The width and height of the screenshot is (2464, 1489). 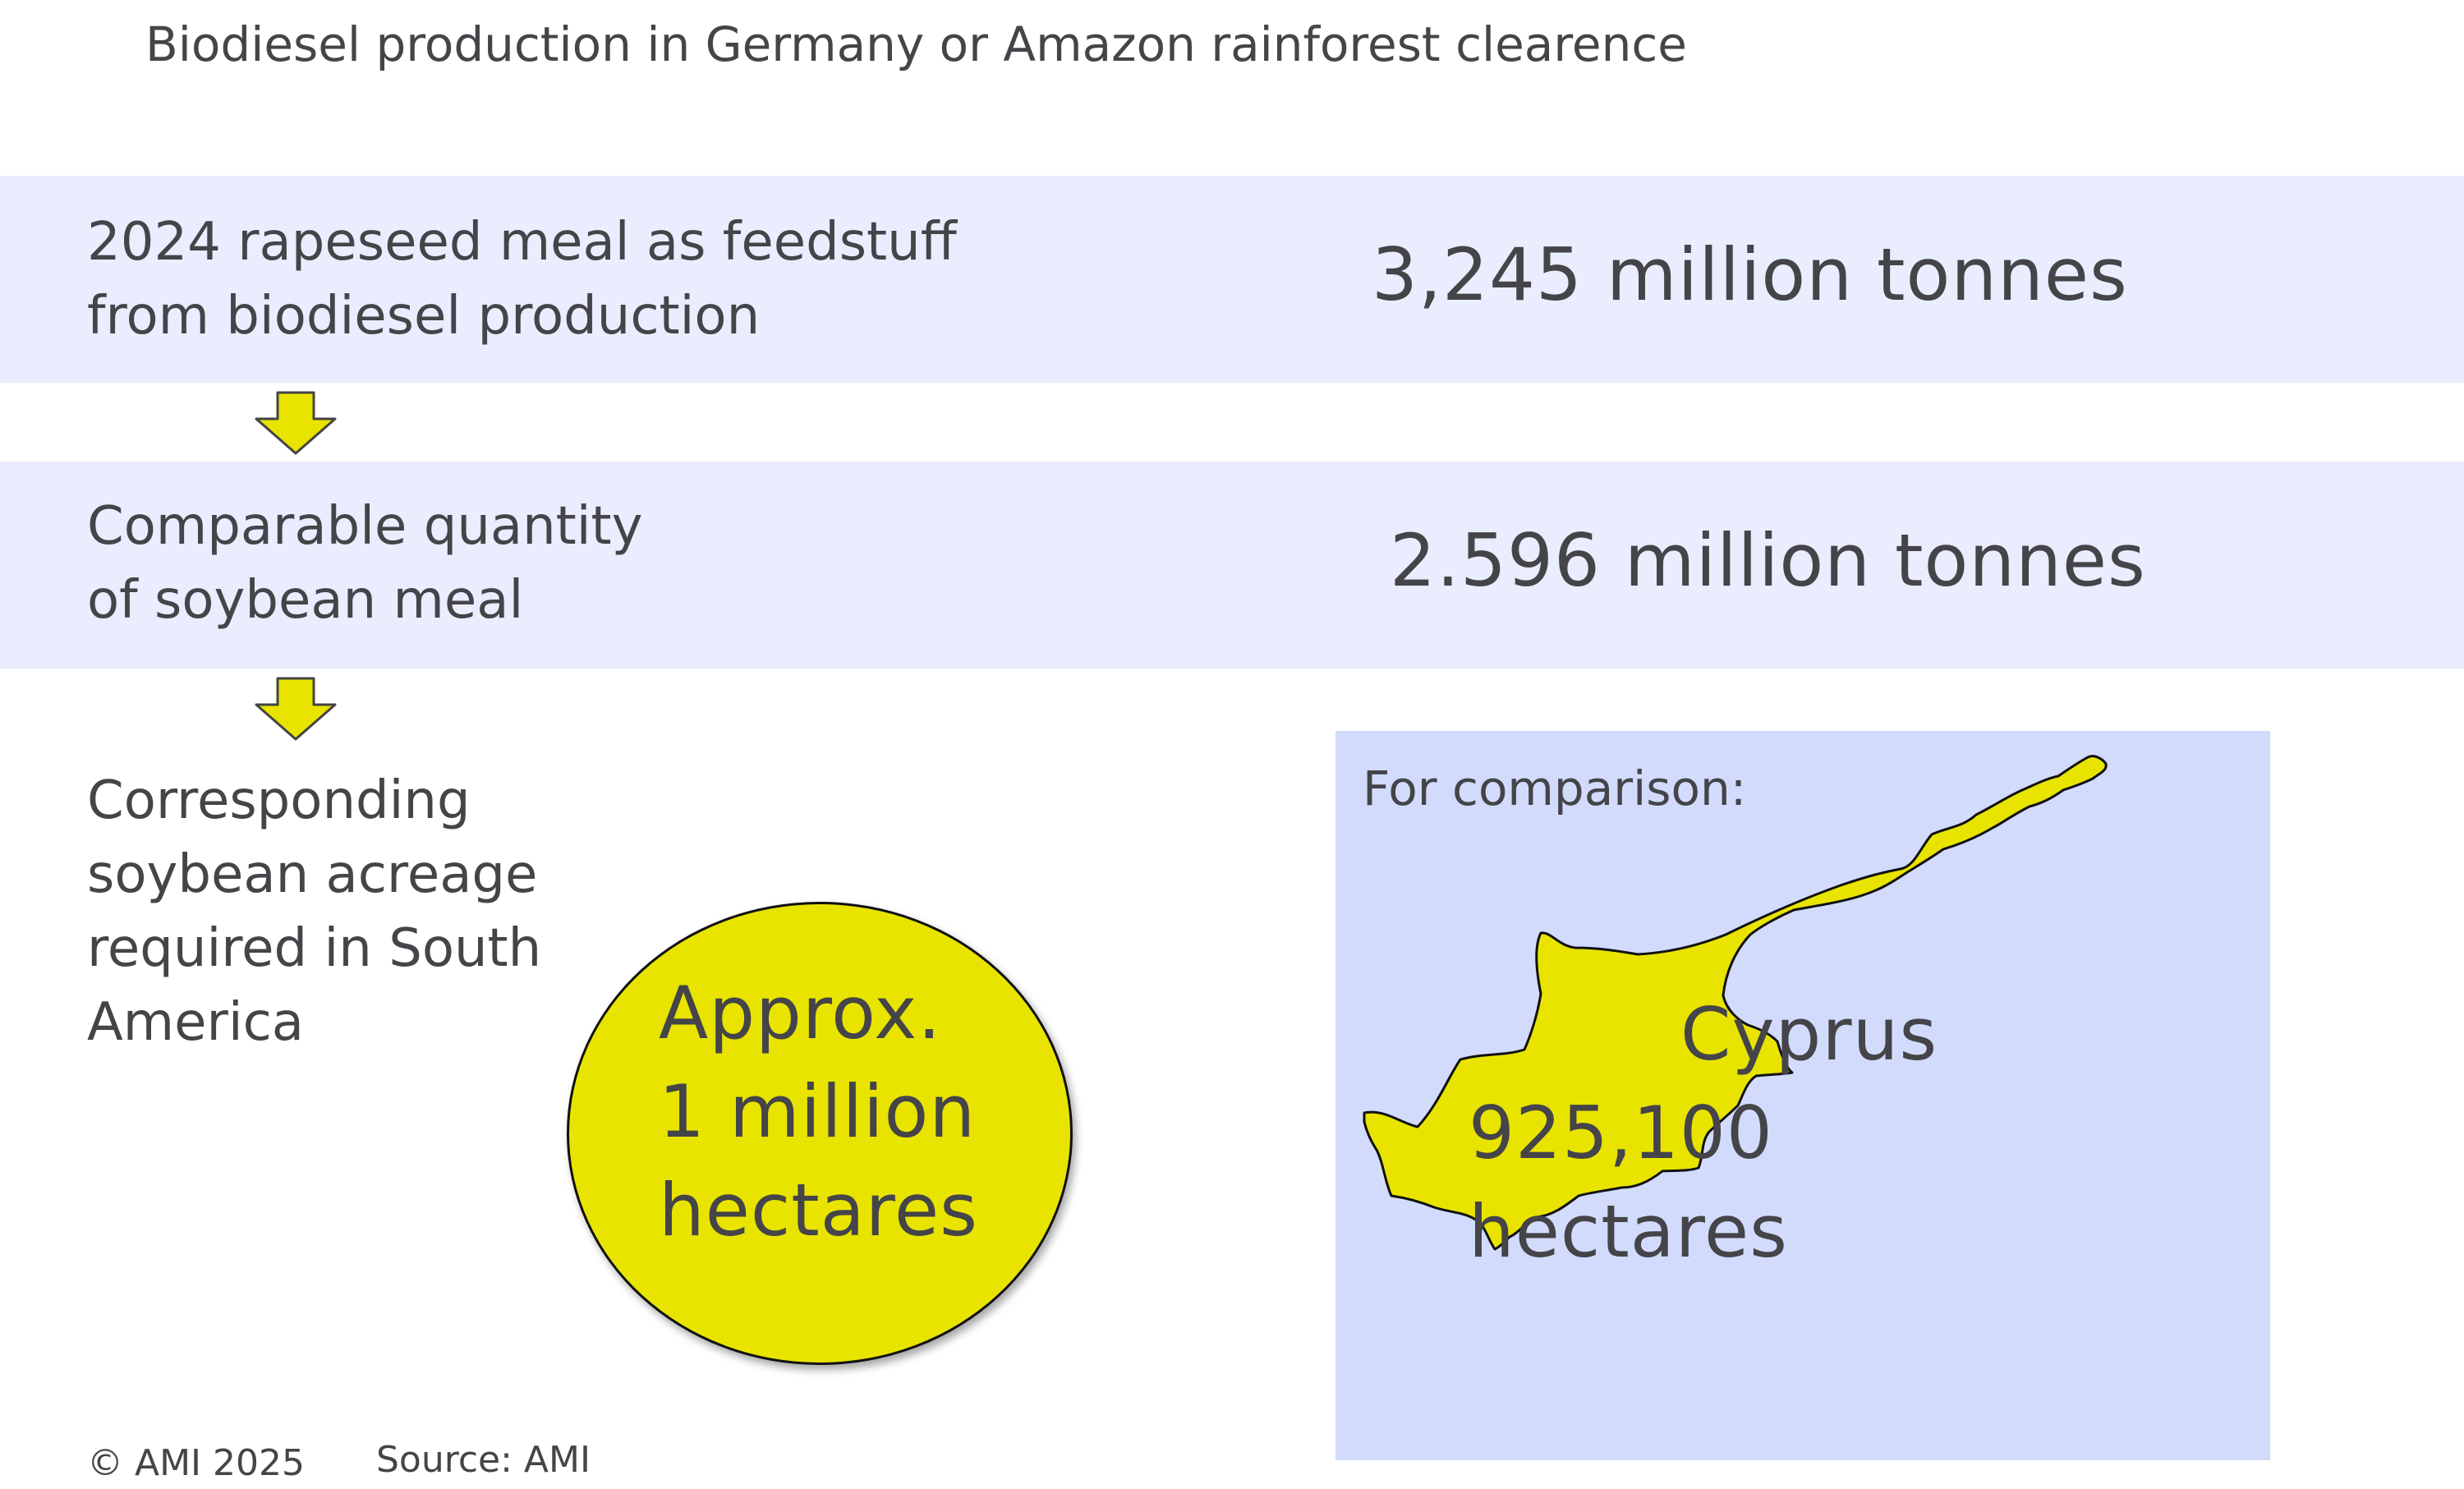 What do you see at coordinates (314, 948) in the screenshot?
I see `acreage-label-line: required in South` at bounding box center [314, 948].